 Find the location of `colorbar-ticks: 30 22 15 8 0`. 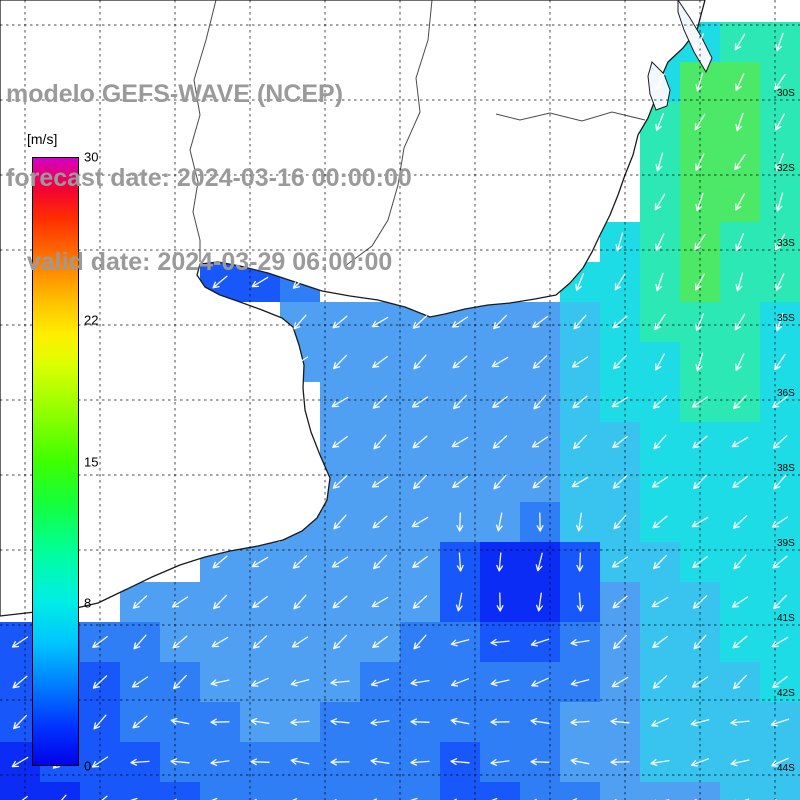

colorbar-ticks: 30 22 15 8 0 is located at coordinates (101, 462).